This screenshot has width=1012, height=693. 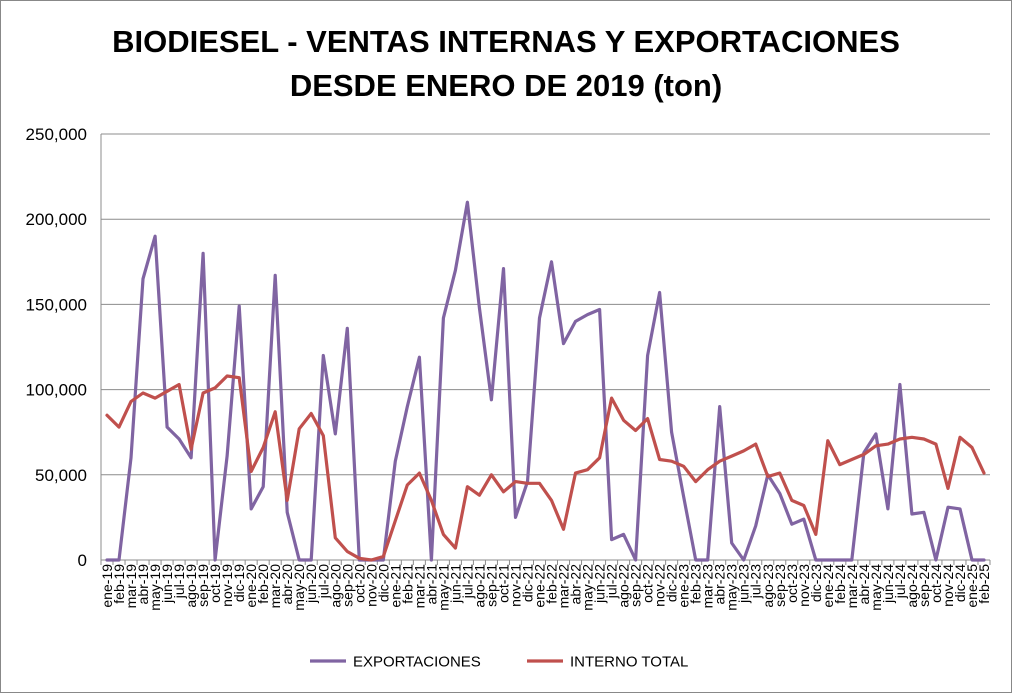 I want to click on x-tick-label: oct-19, so click(x=215, y=583).